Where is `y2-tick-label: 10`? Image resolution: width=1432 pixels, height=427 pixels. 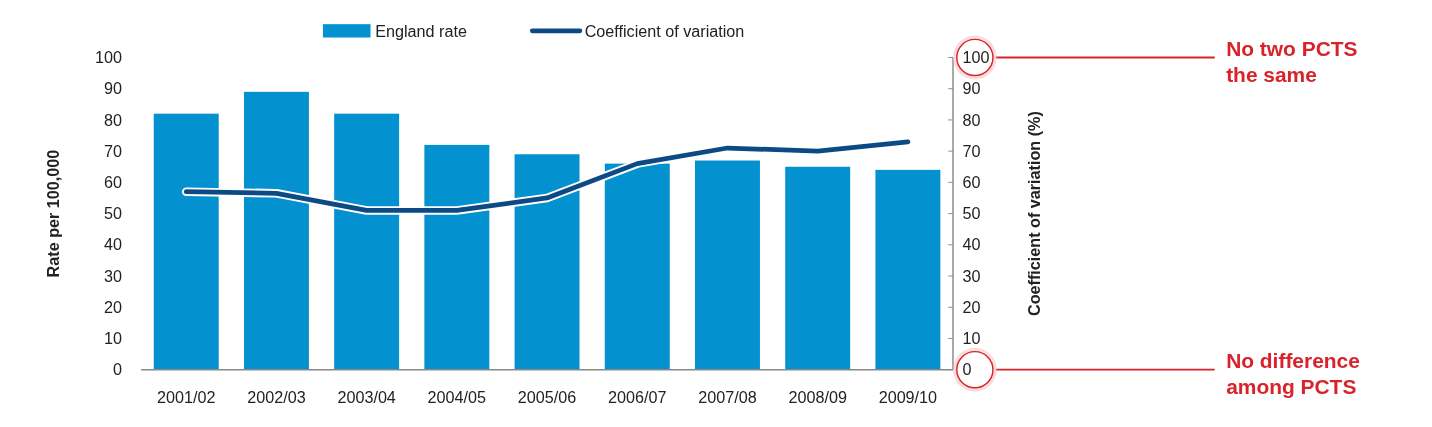 y2-tick-label: 10 is located at coordinates (971, 338).